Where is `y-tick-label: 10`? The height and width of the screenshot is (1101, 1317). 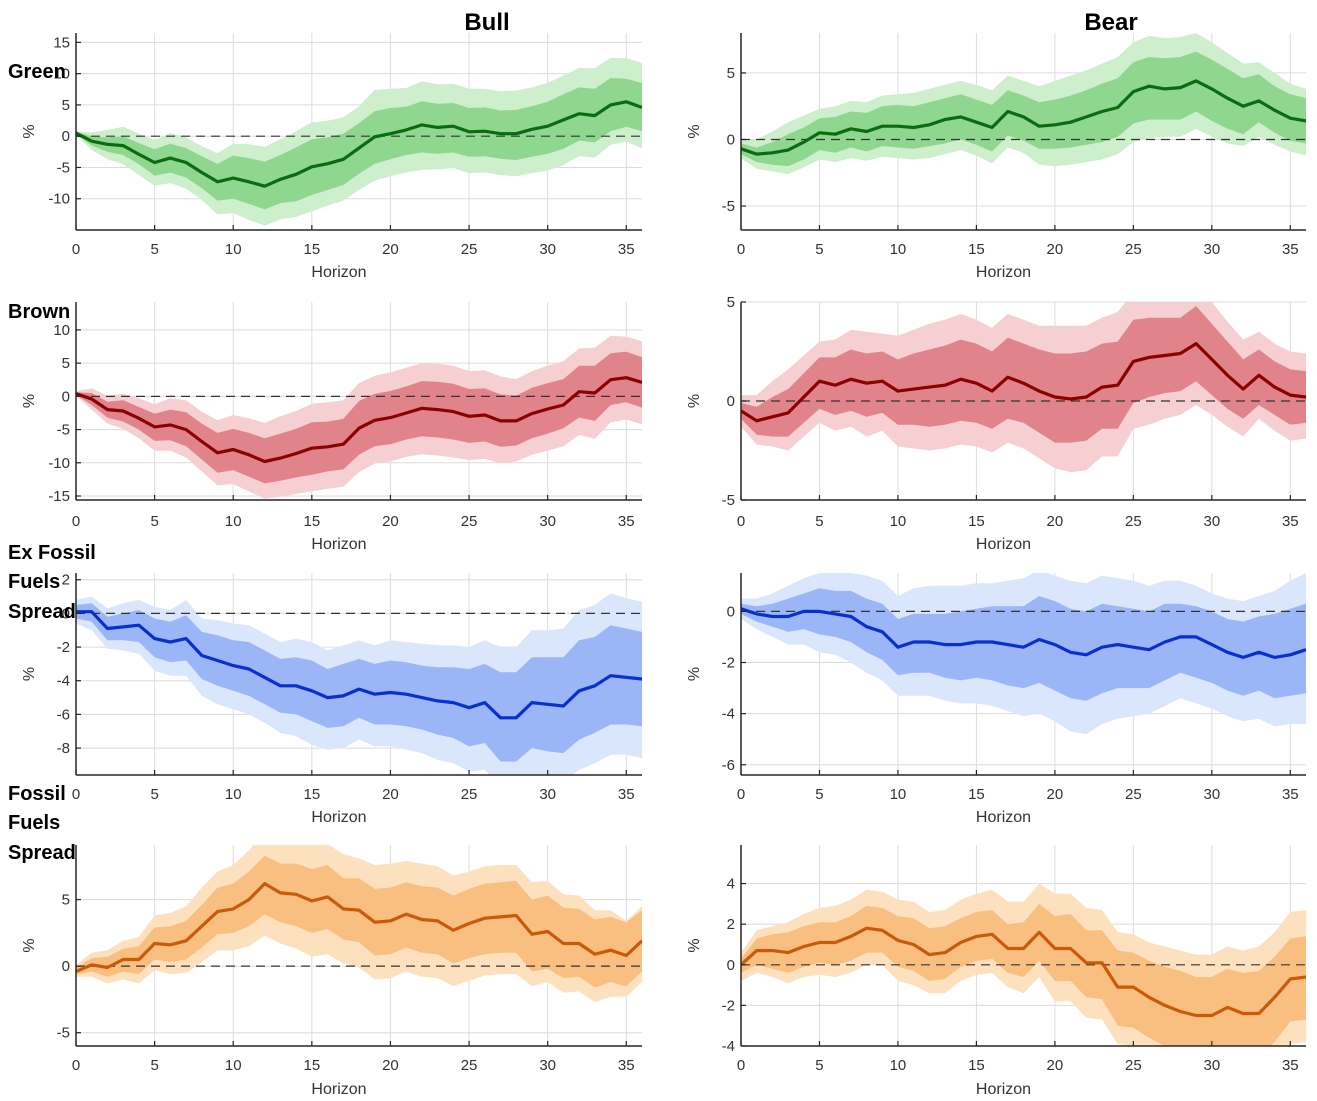
y-tick-label: 10 is located at coordinates (61, 330).